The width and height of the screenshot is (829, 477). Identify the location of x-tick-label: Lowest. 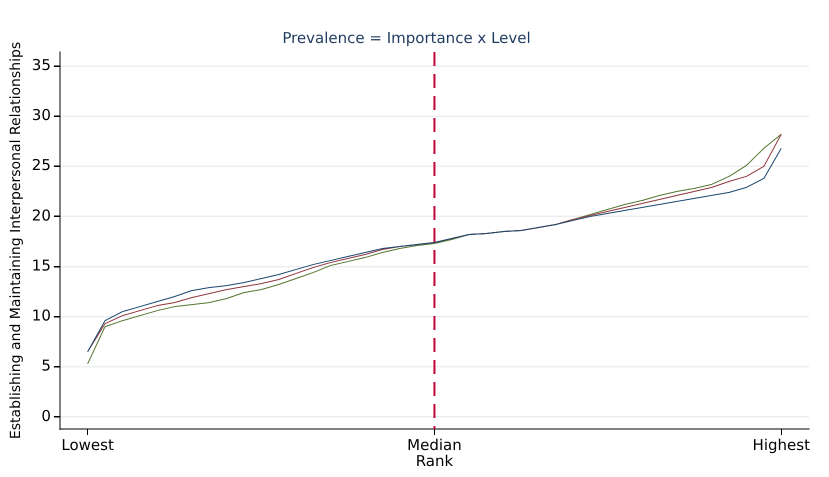
(87, 445).